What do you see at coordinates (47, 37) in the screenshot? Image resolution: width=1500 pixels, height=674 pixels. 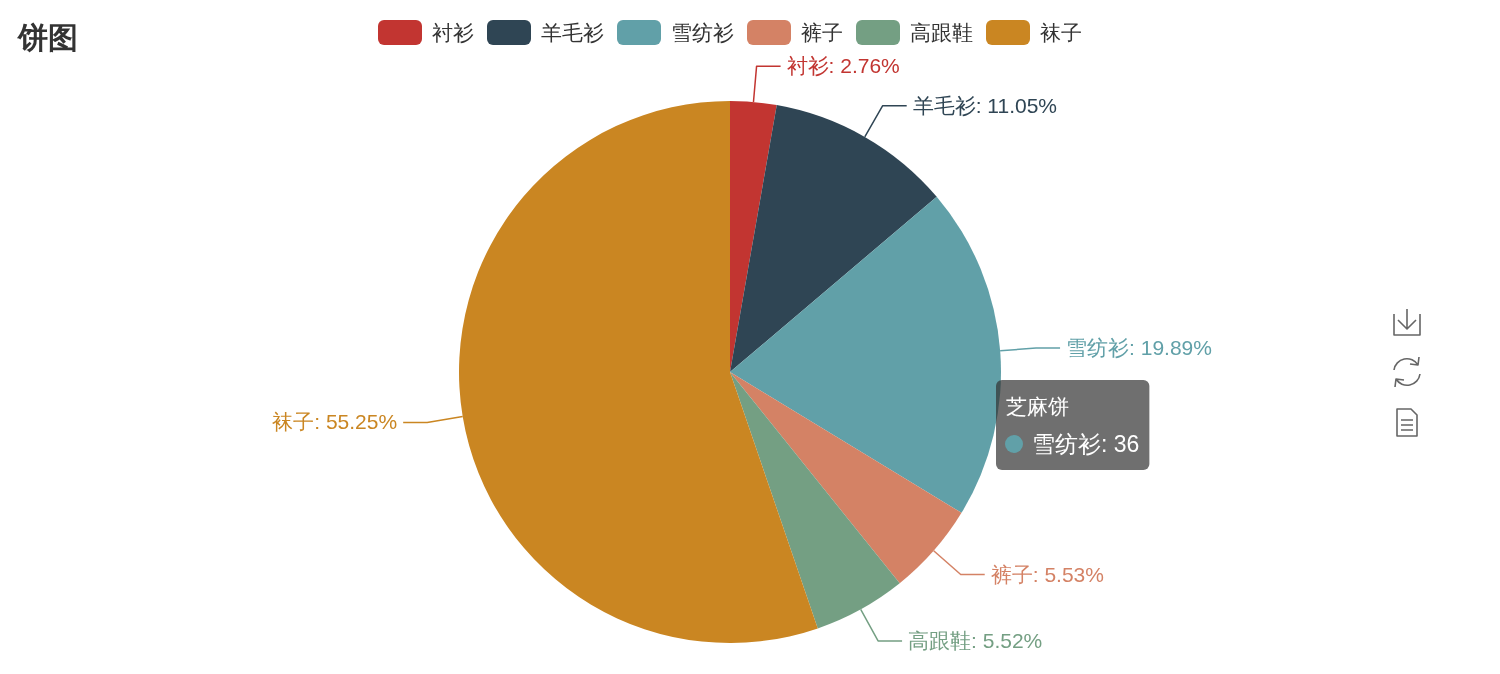 I see `chart-title: 饼图` at bounding box center [47, 37].